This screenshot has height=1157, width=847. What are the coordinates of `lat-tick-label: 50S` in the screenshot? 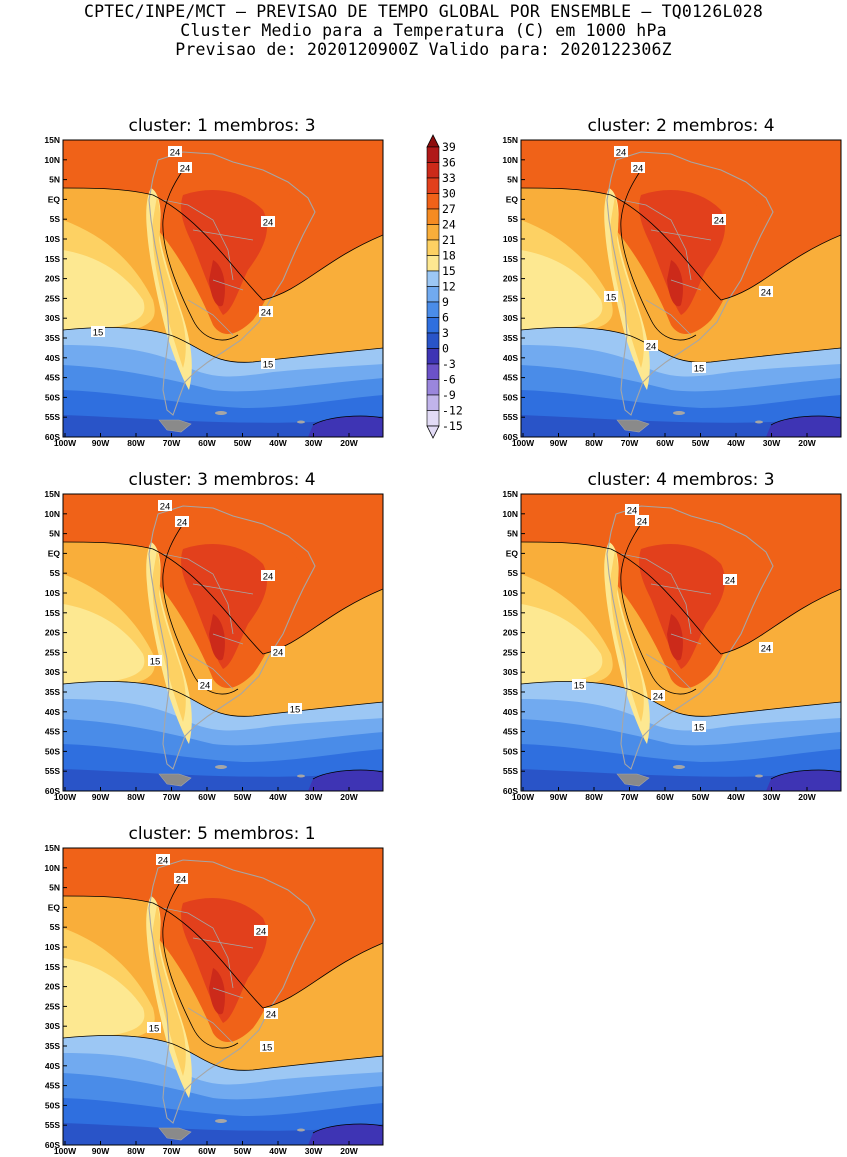 It's located at (52, 751).